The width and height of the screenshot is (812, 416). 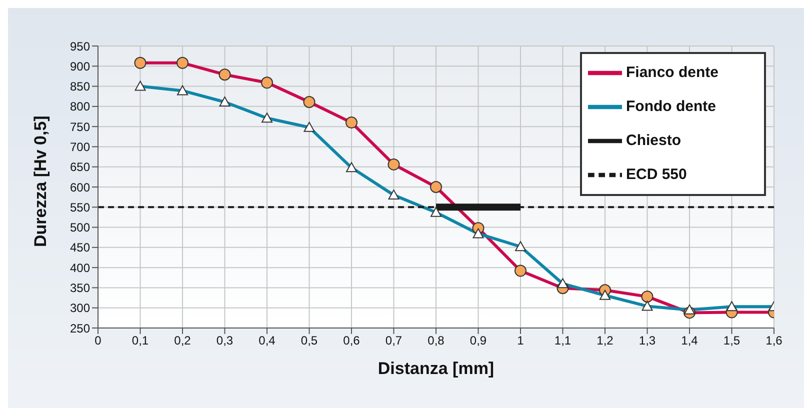 What do you see at coordinates (80, 287) in the screenshot?
I see `y-tick-label: 350` at bounding box center [80, 287].